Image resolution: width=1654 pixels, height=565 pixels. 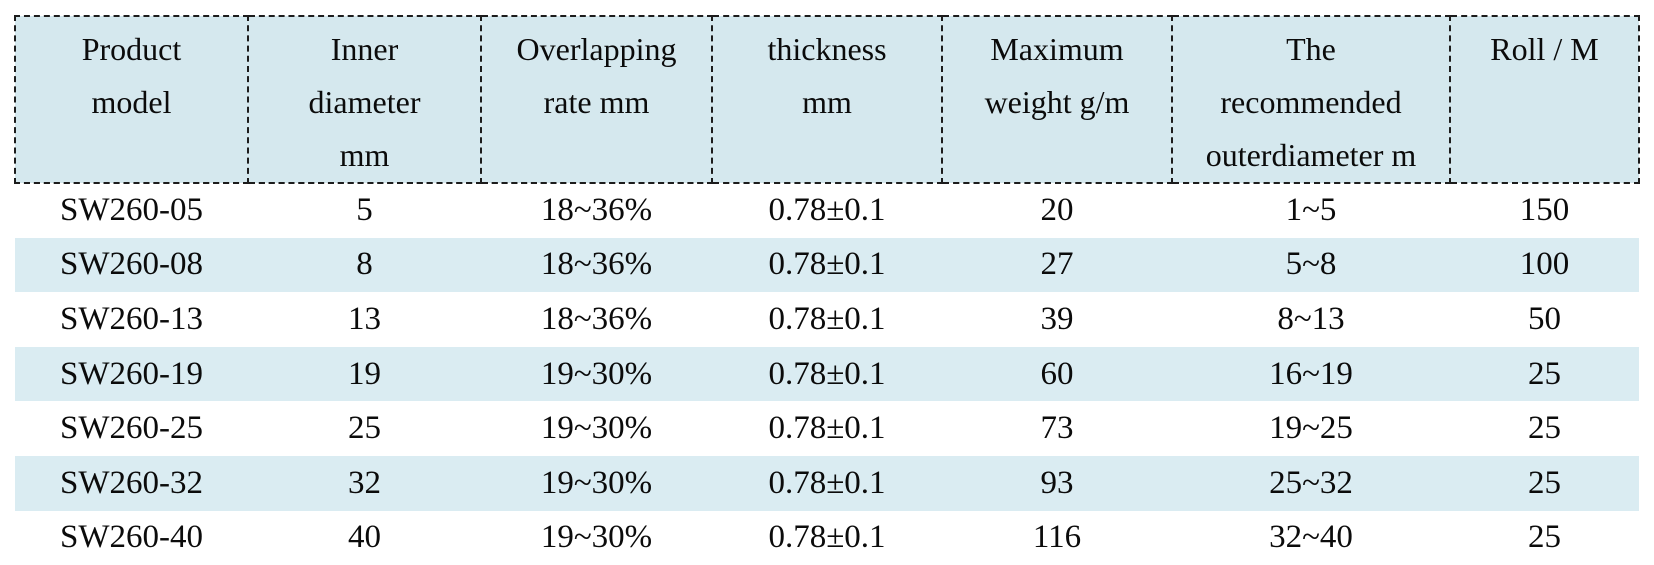 I want to click on table-row: SW260-08 8 18~36% 0.78±0.1 27 5~8 100, so click(x=827, y=265).